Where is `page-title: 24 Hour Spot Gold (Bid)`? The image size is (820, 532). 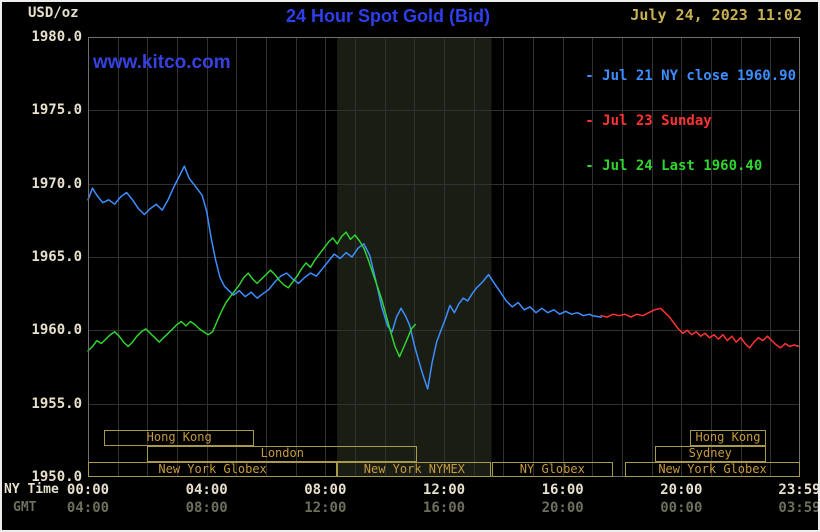 page-title: 24 Hour Spot Gold (Bid) is located at coordinates (388, 16).